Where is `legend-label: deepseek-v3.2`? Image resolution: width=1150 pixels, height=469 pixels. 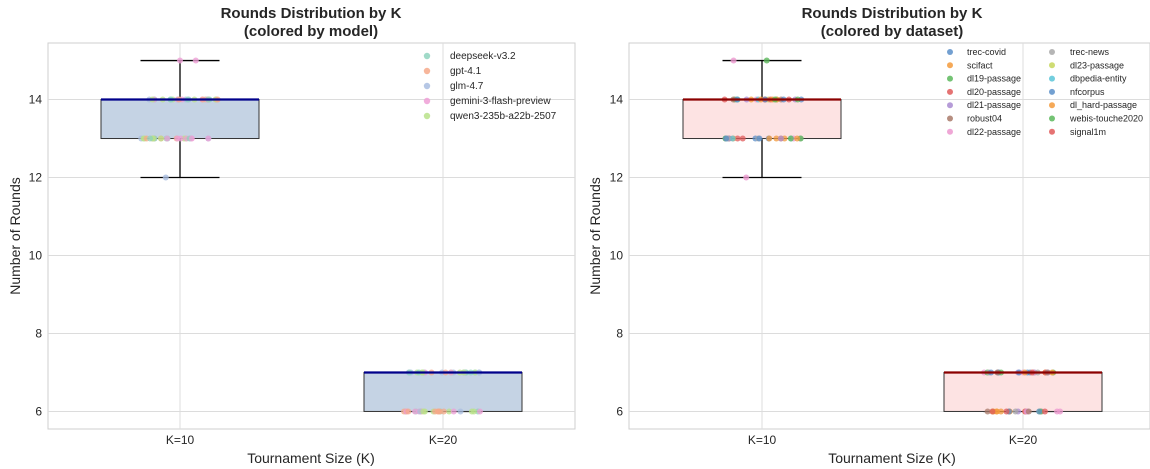
legend-label: deepseek-v3.2 is located at coordinates (483, 56).